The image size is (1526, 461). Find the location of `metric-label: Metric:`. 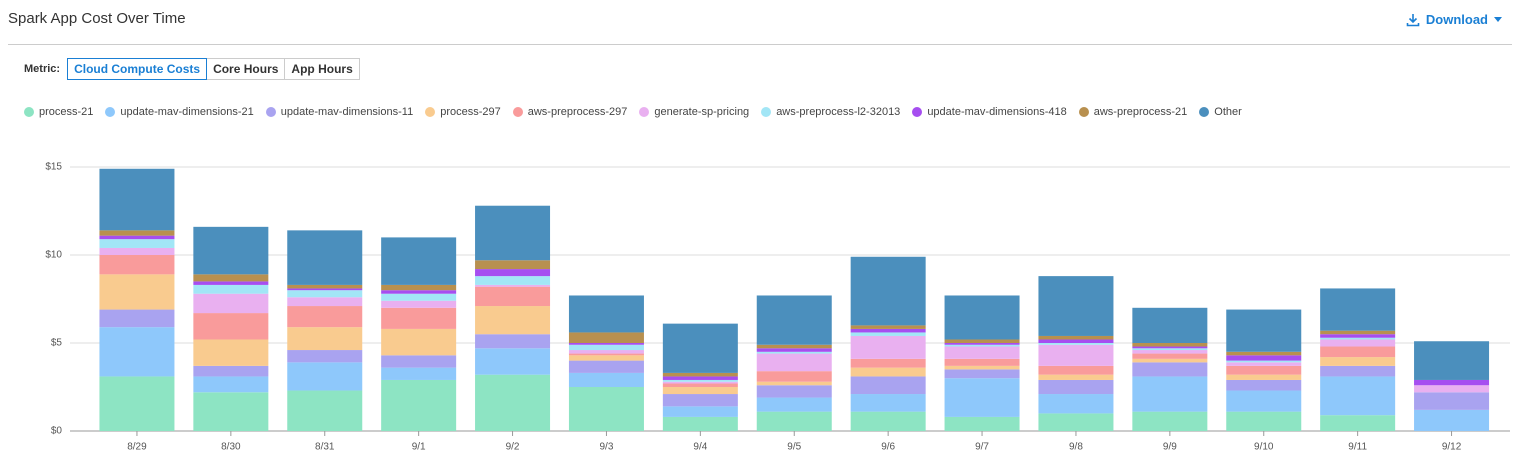

metric-label: Metric: is located at coordinates (42, 69).